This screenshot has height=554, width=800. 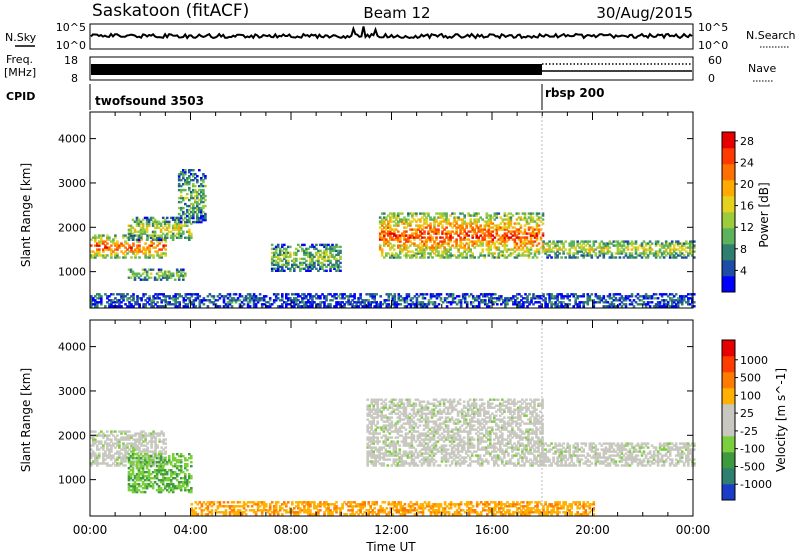 What do you see at coordinates (71, 45) in the screenshot?
I see `noise-left-tick-low: 10^0` at bounding box center [71, 45].